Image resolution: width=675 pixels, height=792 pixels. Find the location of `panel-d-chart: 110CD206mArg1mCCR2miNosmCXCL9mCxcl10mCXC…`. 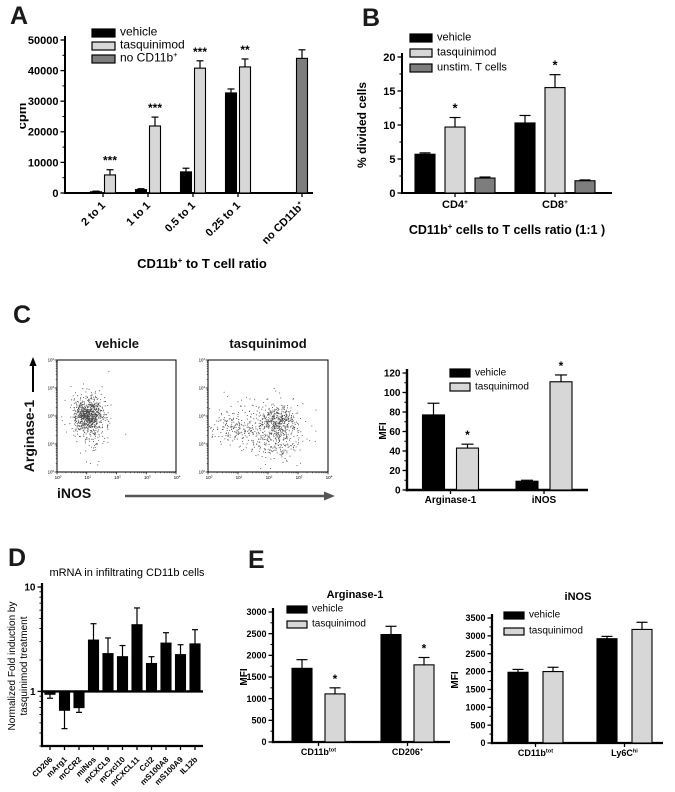

panel-d-chart: 110CD206mArg1mCCR2miNosmCXCL9mCxcl10mCXC… is located at coordinates (106, 677).